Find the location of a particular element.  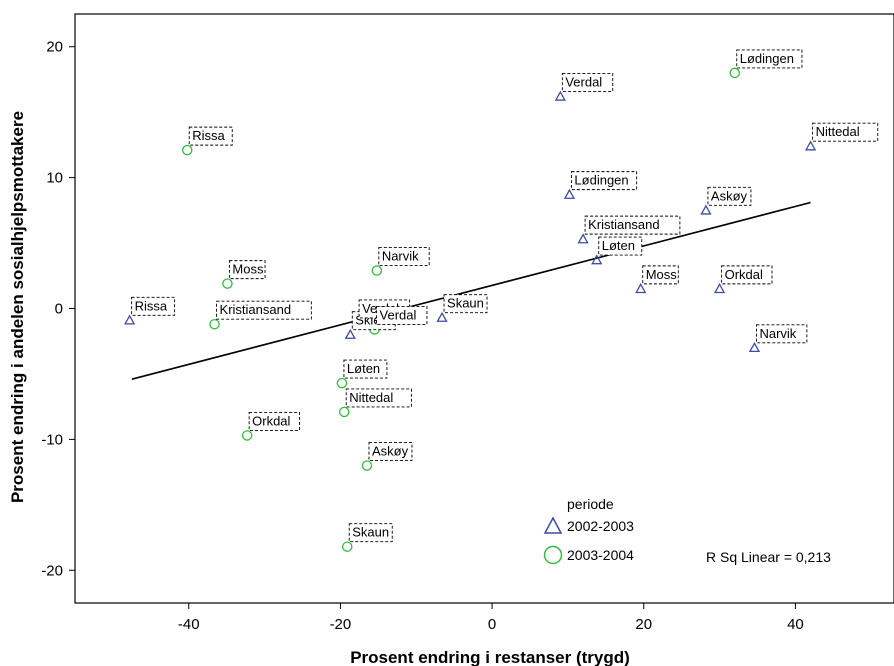

legend-triangle-marker is located at coordinates (553, 525).